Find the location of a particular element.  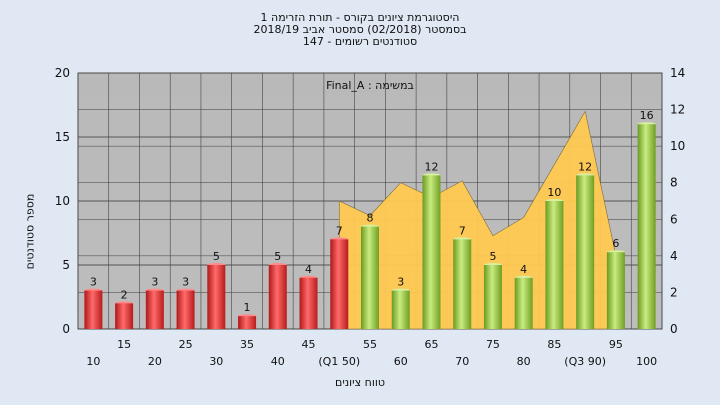

y-tick-label: 5 is located at coordinates (66, 265).